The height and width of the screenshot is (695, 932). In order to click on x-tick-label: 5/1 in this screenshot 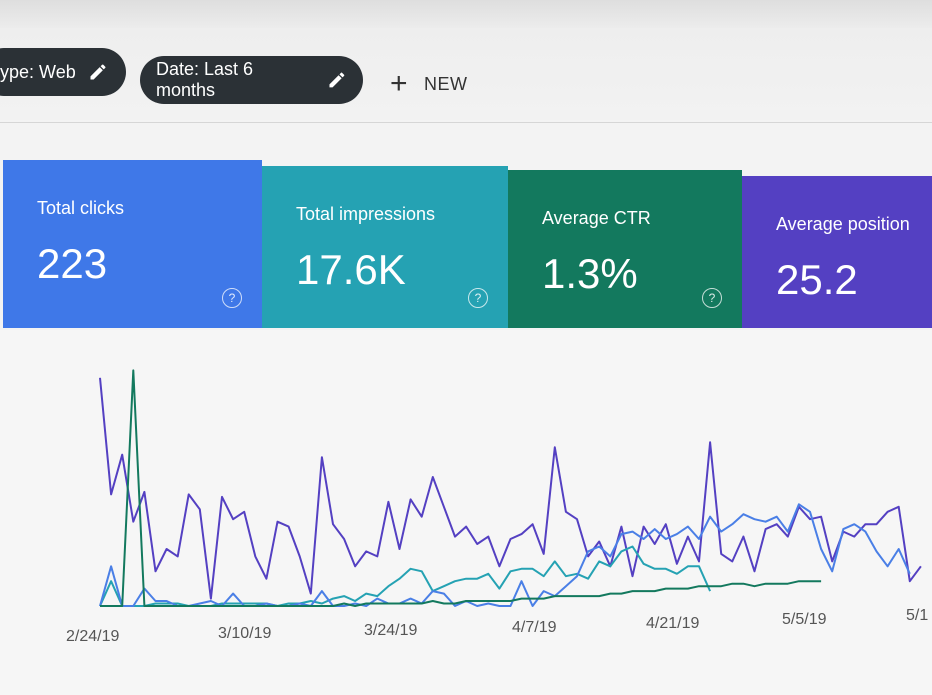, I will do `click(917, 616)`.